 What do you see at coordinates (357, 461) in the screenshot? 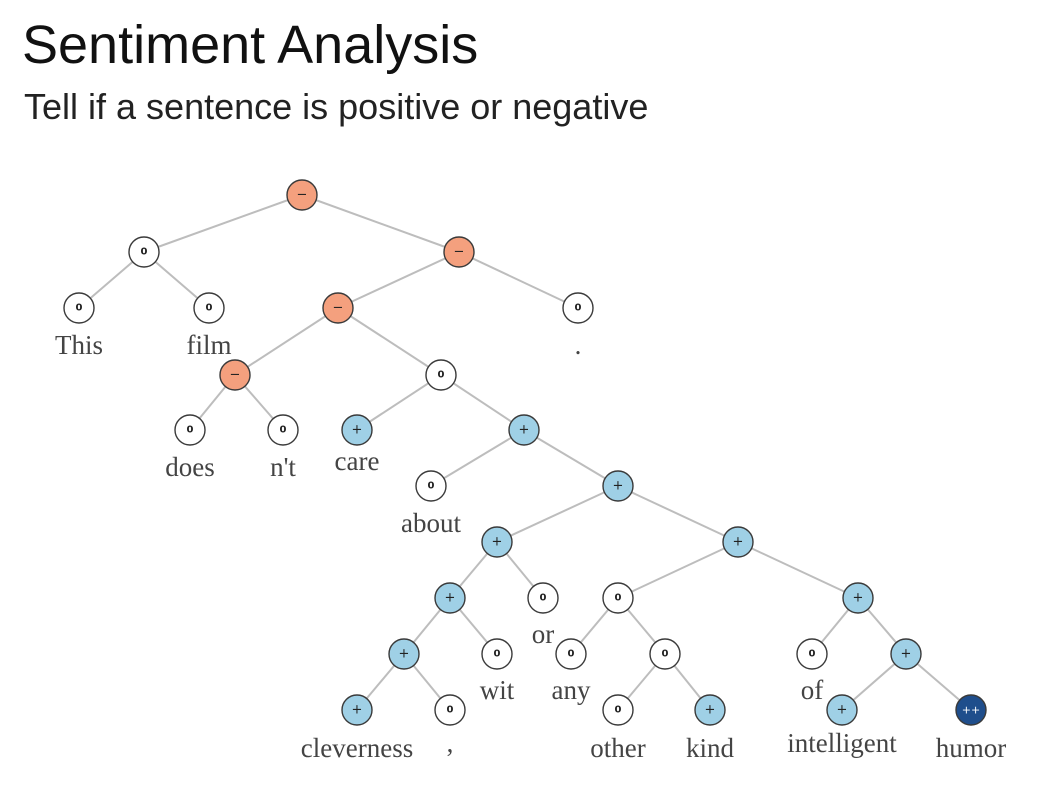
I see `token-word: care` at bounding box center [357, 461].